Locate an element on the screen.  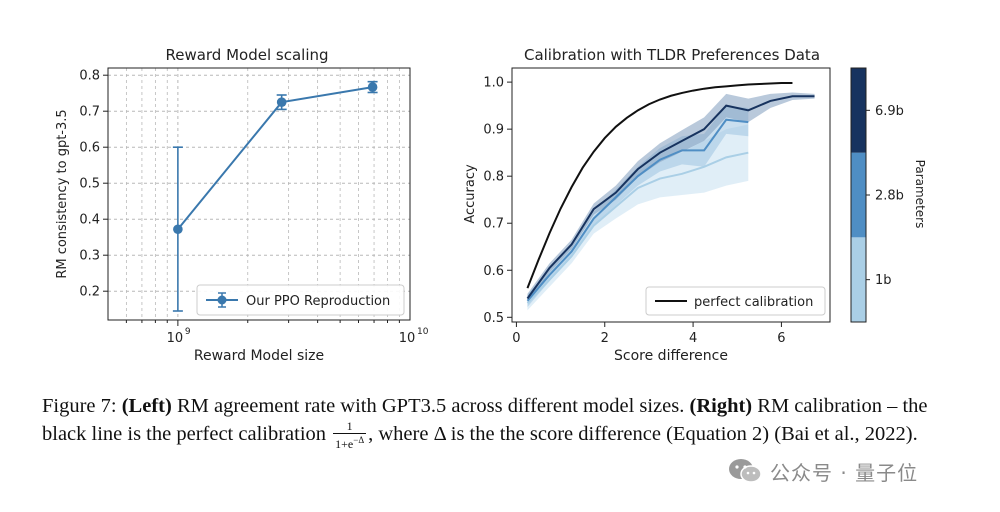
caption-left-label: (Left) is located at coordinates (146, 406).